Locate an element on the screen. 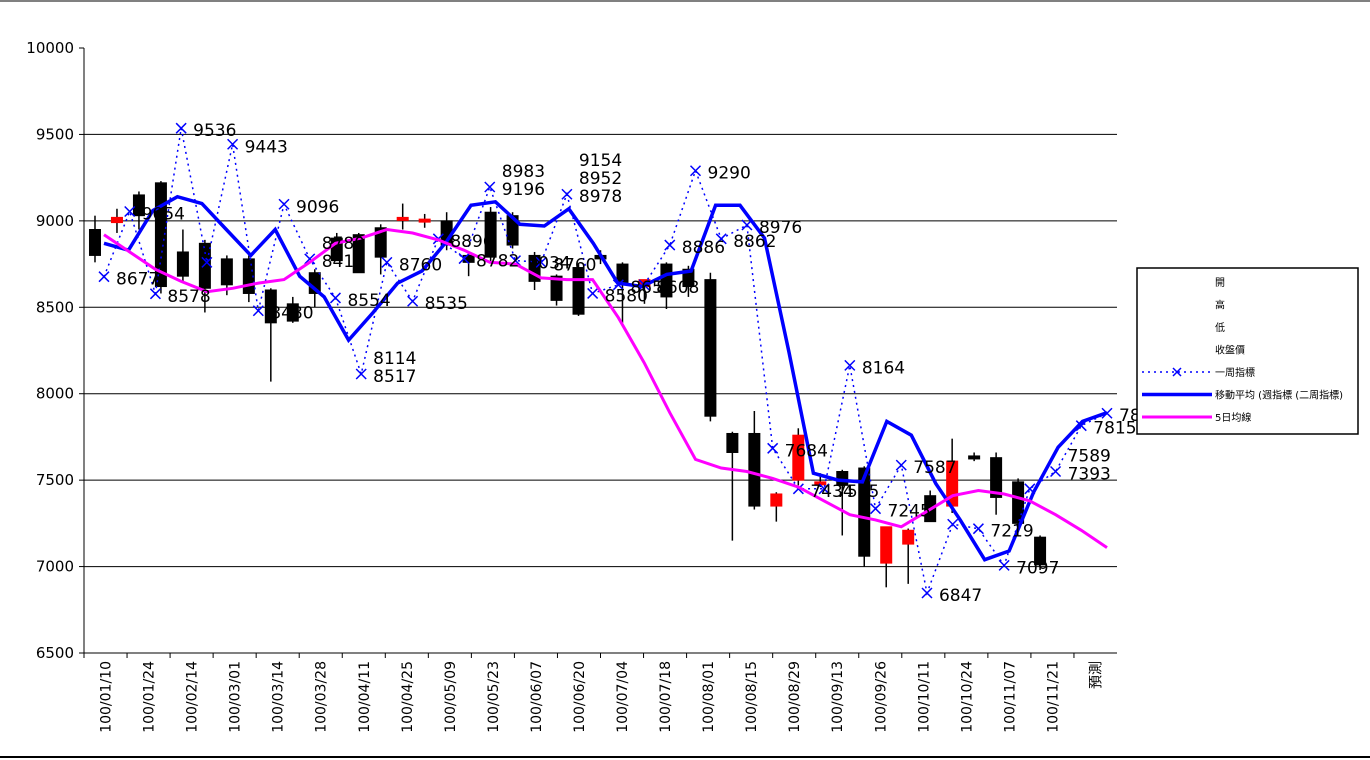 The height and width of the screenshot is (760, 1370). data-label: 7684 is located at coordinates (806, 451).